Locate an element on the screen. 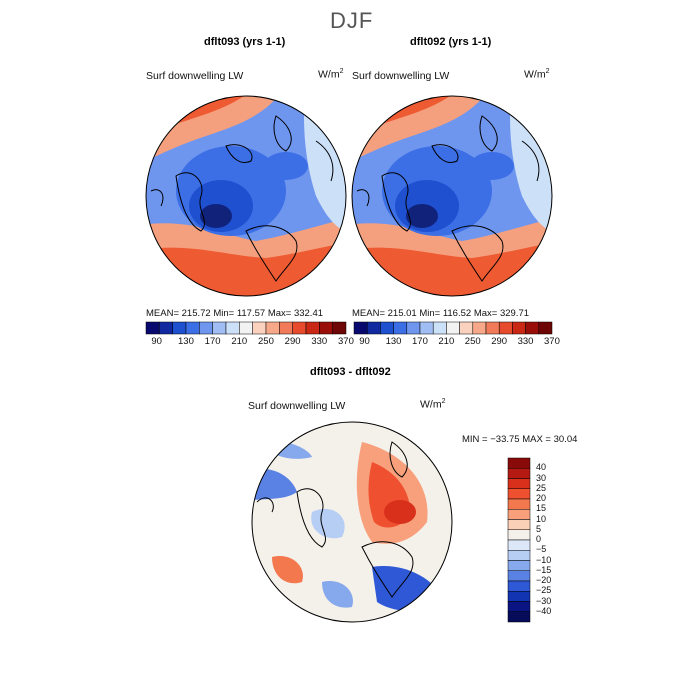 This screenshot has width=700, height=700. panel2-colorbar-tick-label: 250 is located at coordinates (472, 341).